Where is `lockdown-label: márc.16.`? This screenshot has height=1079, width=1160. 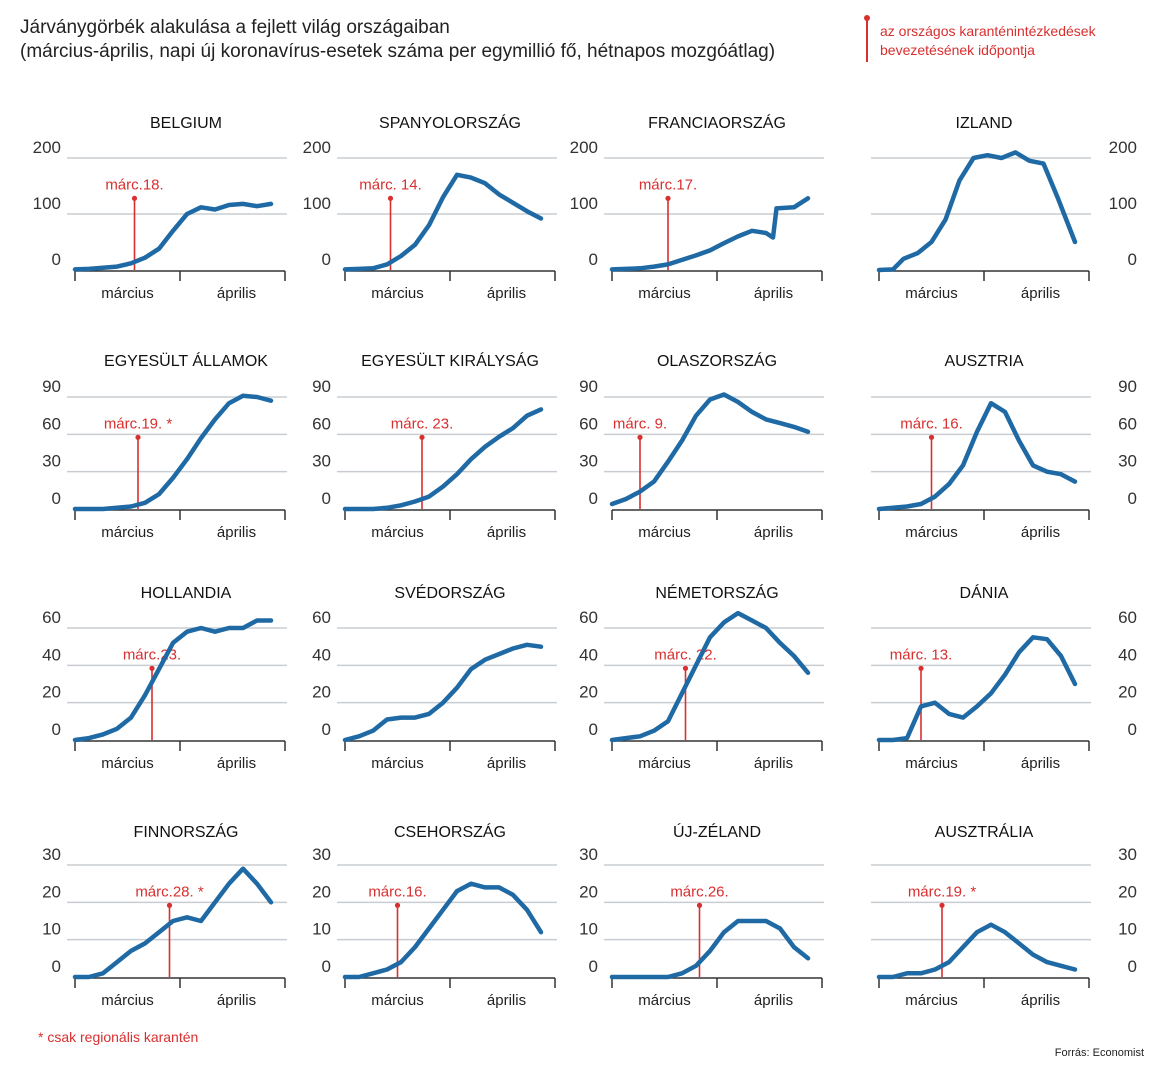 lockdown-label: márc.16. is located at coordinates (397, 891).